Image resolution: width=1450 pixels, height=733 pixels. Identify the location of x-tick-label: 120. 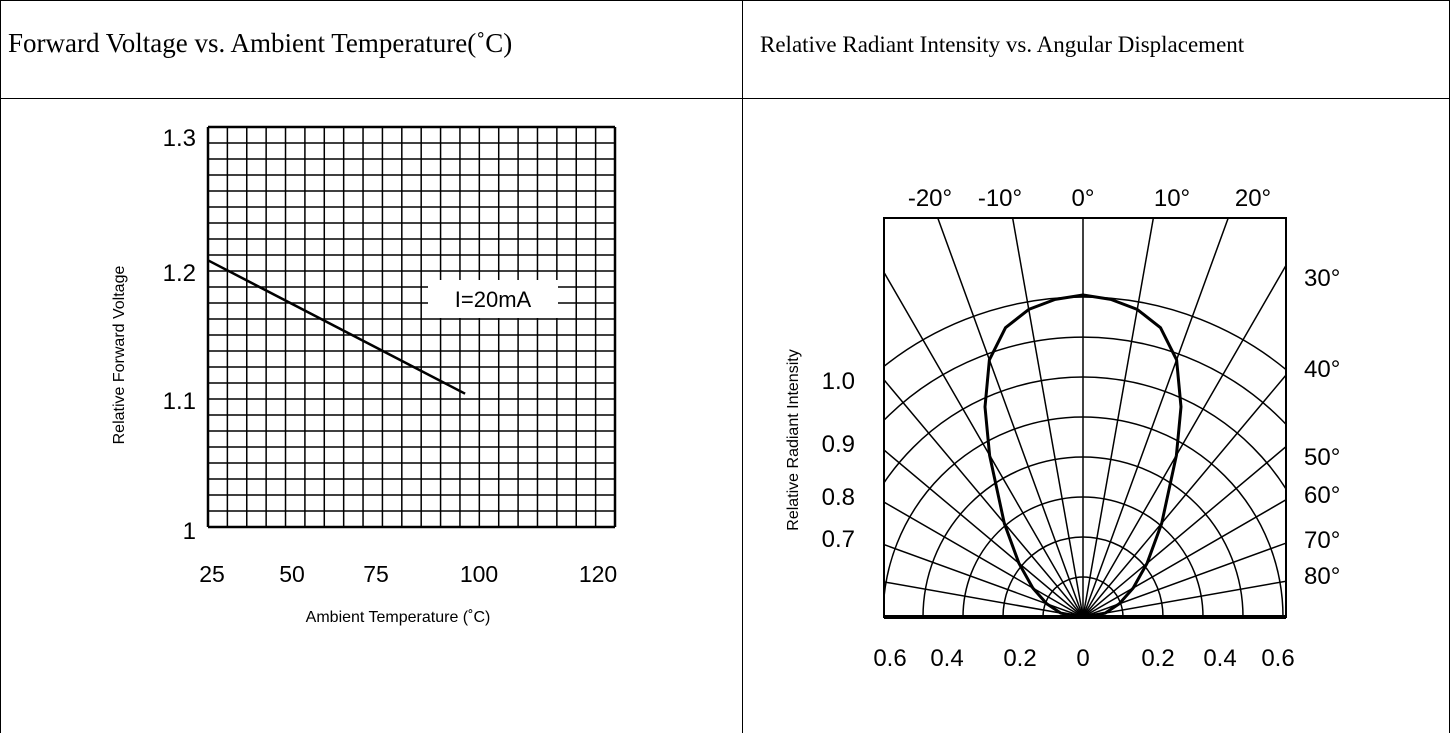
(598, 574).